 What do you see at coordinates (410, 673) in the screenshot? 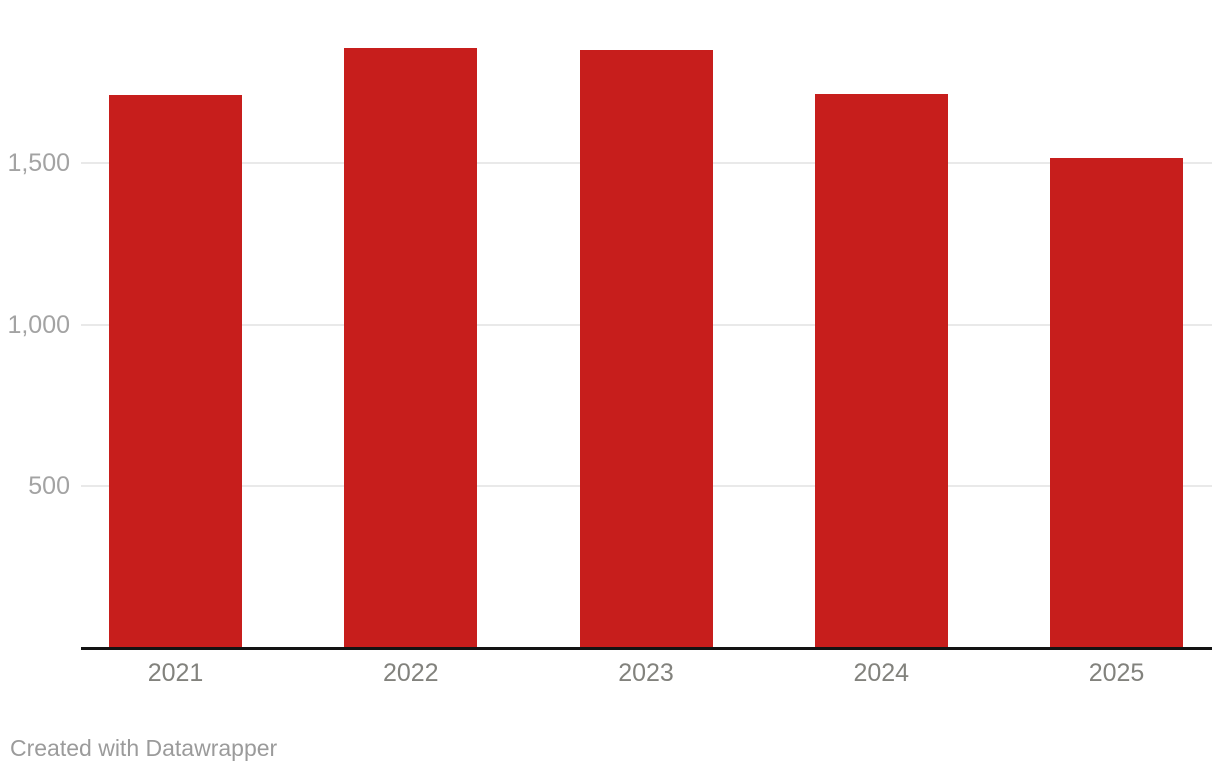
I see `x-axis-tick-label-2022: 2022` at bounding box center [410, 673].